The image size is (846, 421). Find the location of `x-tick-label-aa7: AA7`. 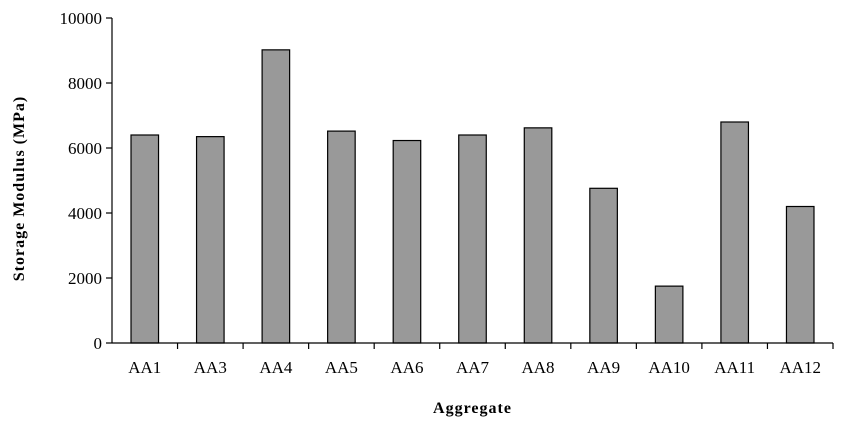

x-tick-label-aa7: AA7 is located at coordinates (473, 367).